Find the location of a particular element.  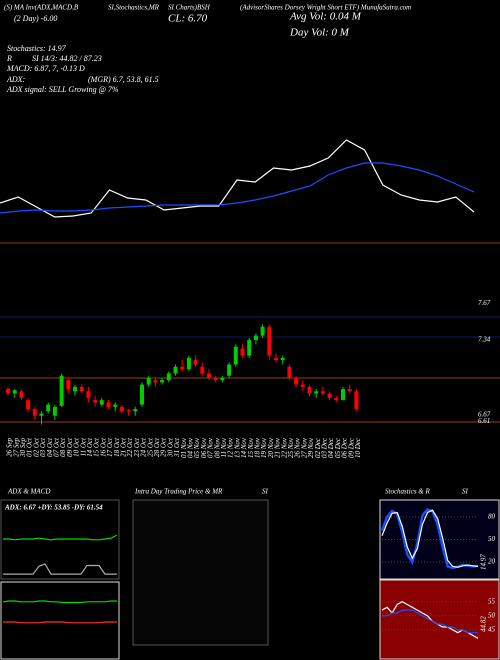

x-tick-label: 29 Oct is located at coordinates (164, 447).